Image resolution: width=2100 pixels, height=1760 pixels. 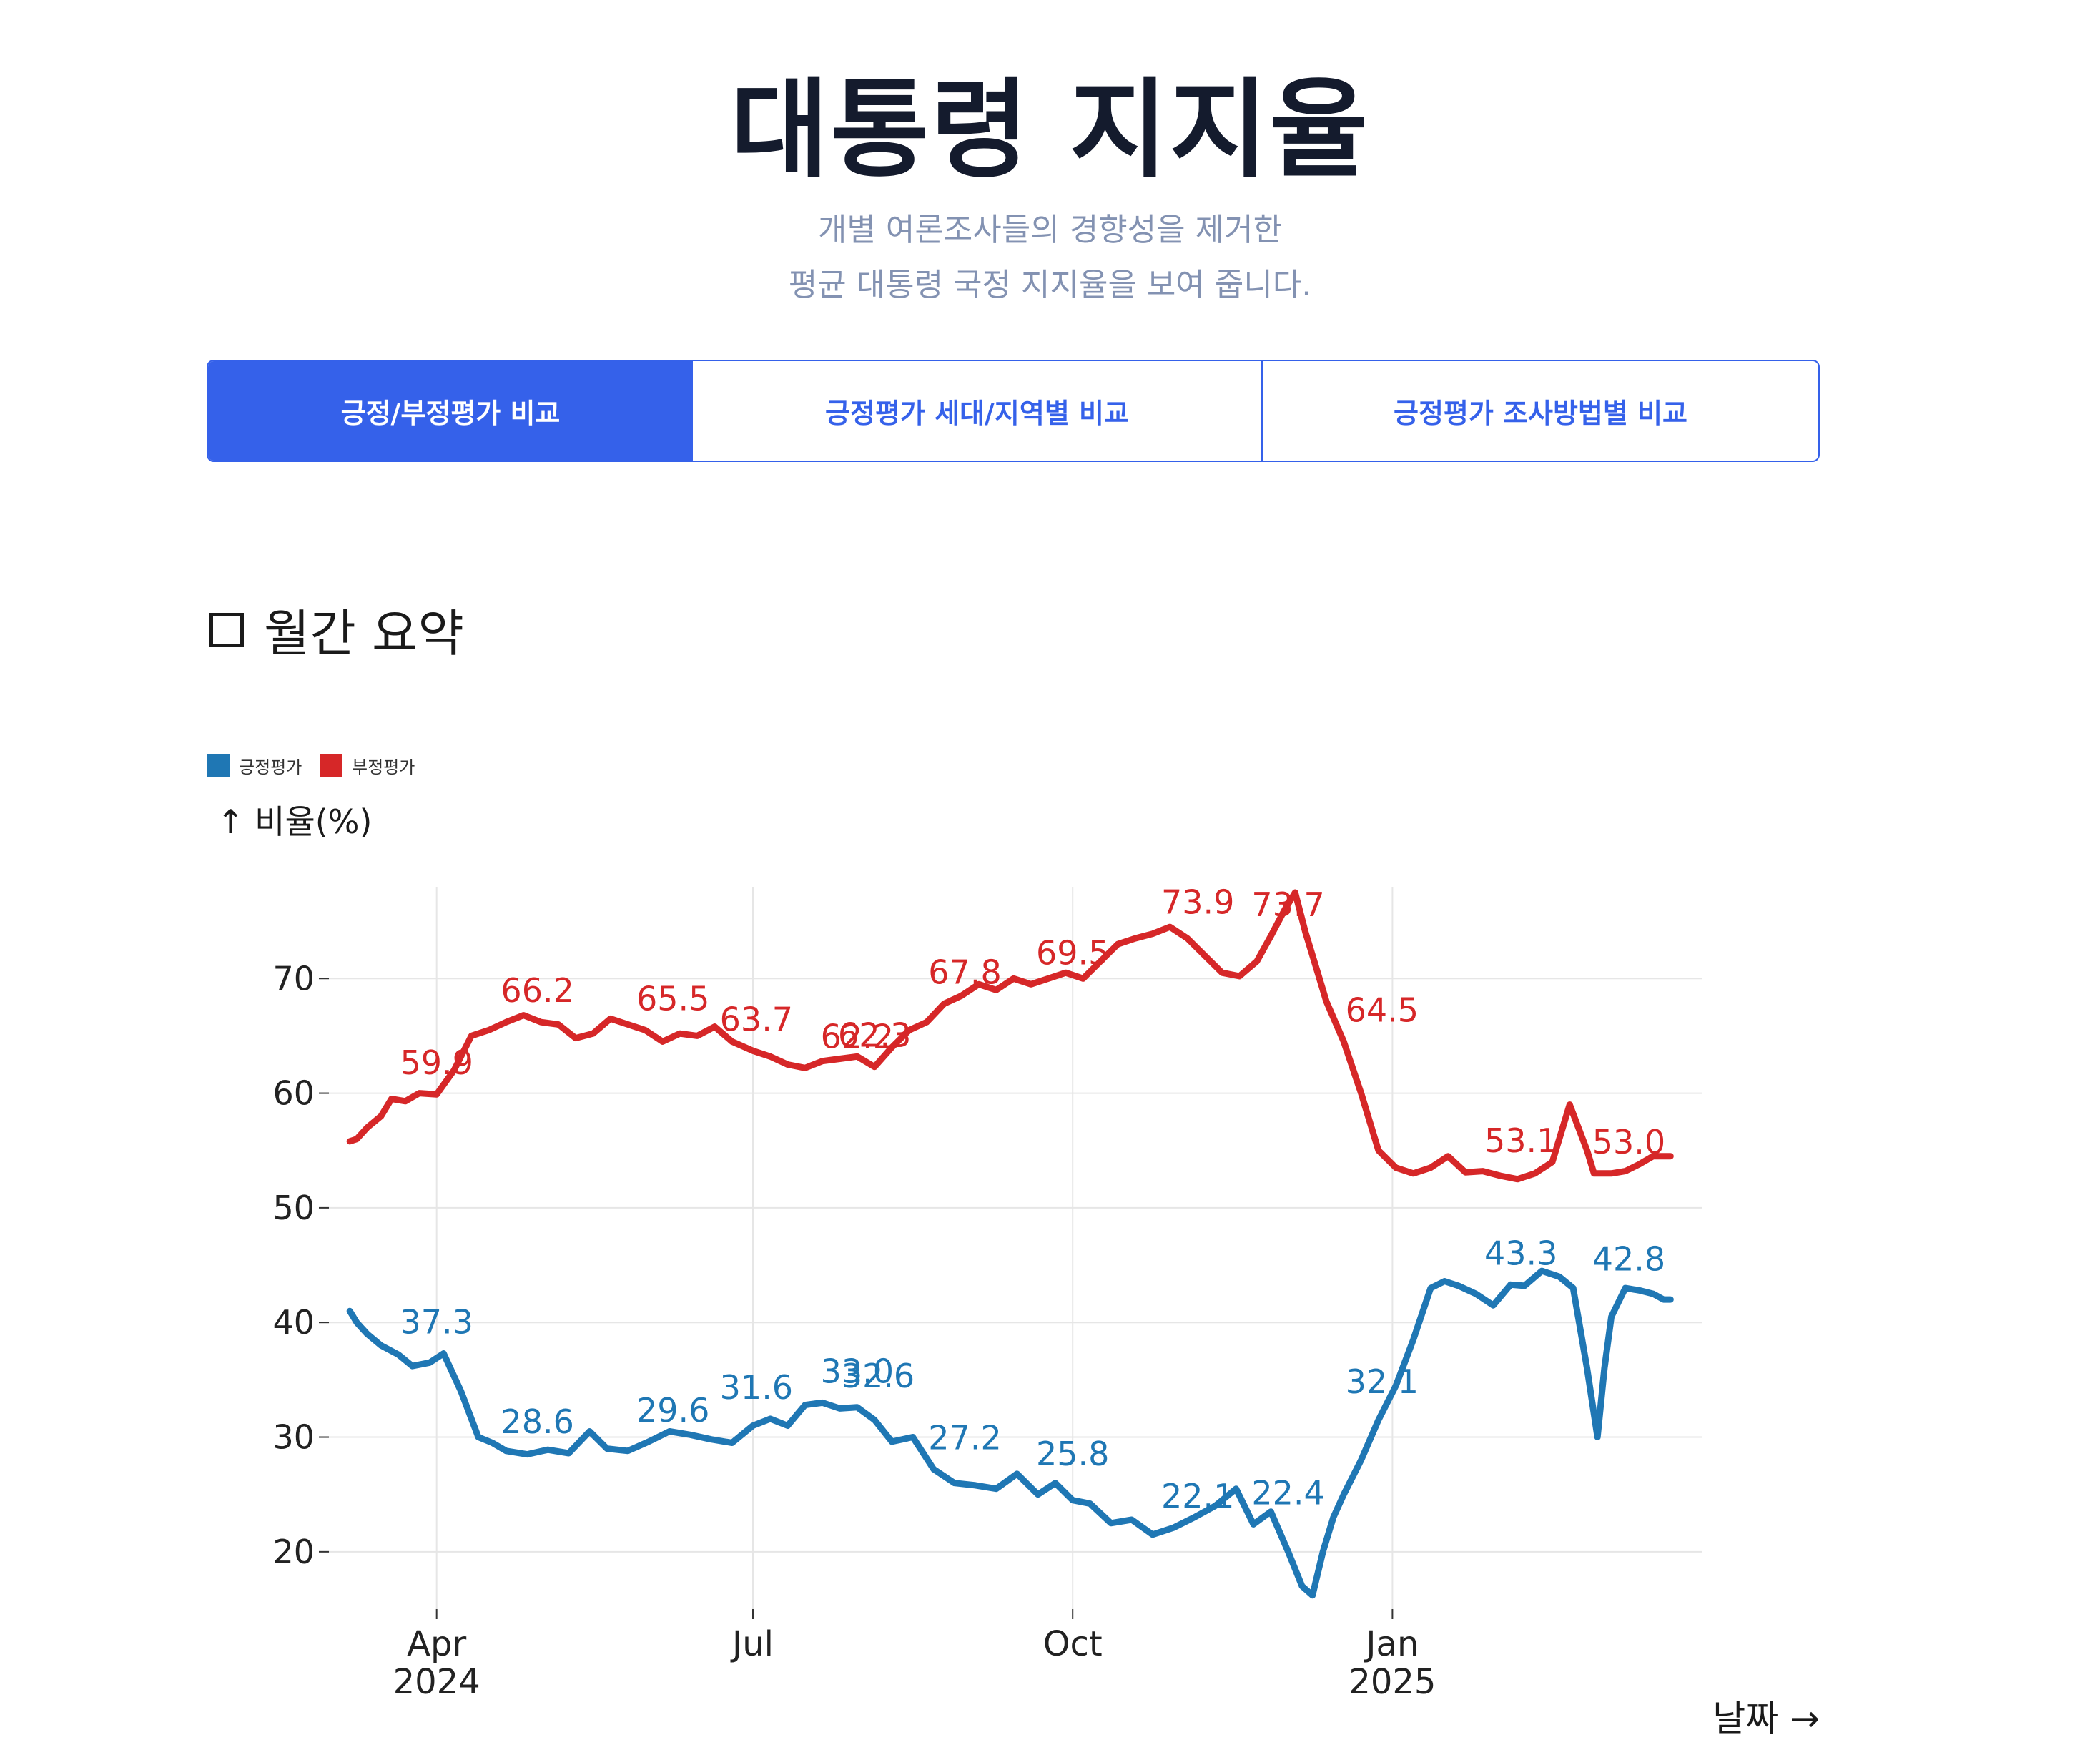 What do you see at coordinates (218, 765) in the screenshot?
I see `legend-swatch-positive` at bounding box center [218, 765].